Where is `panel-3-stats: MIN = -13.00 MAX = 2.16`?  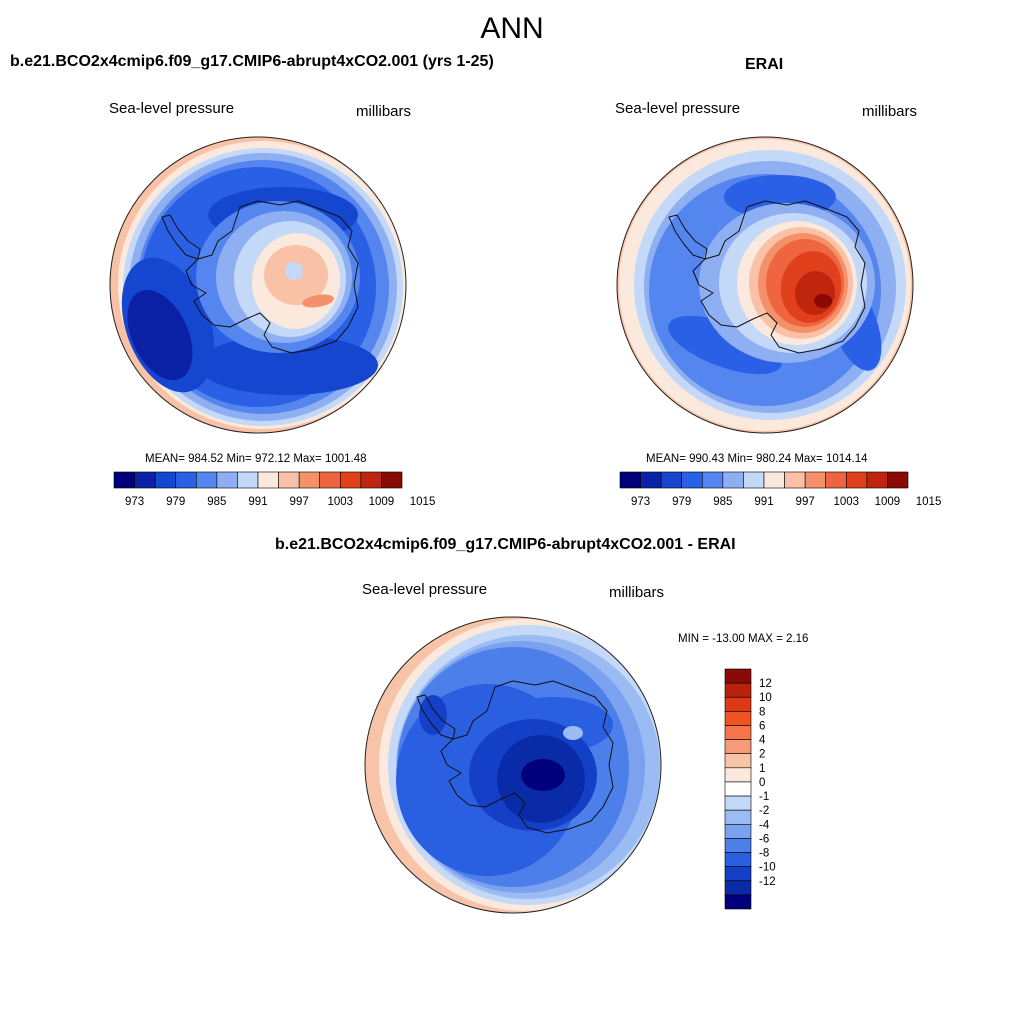 panel-3-stats: MIN = -13.00 MAX = 2.16 is located at coordinates (743, 639).